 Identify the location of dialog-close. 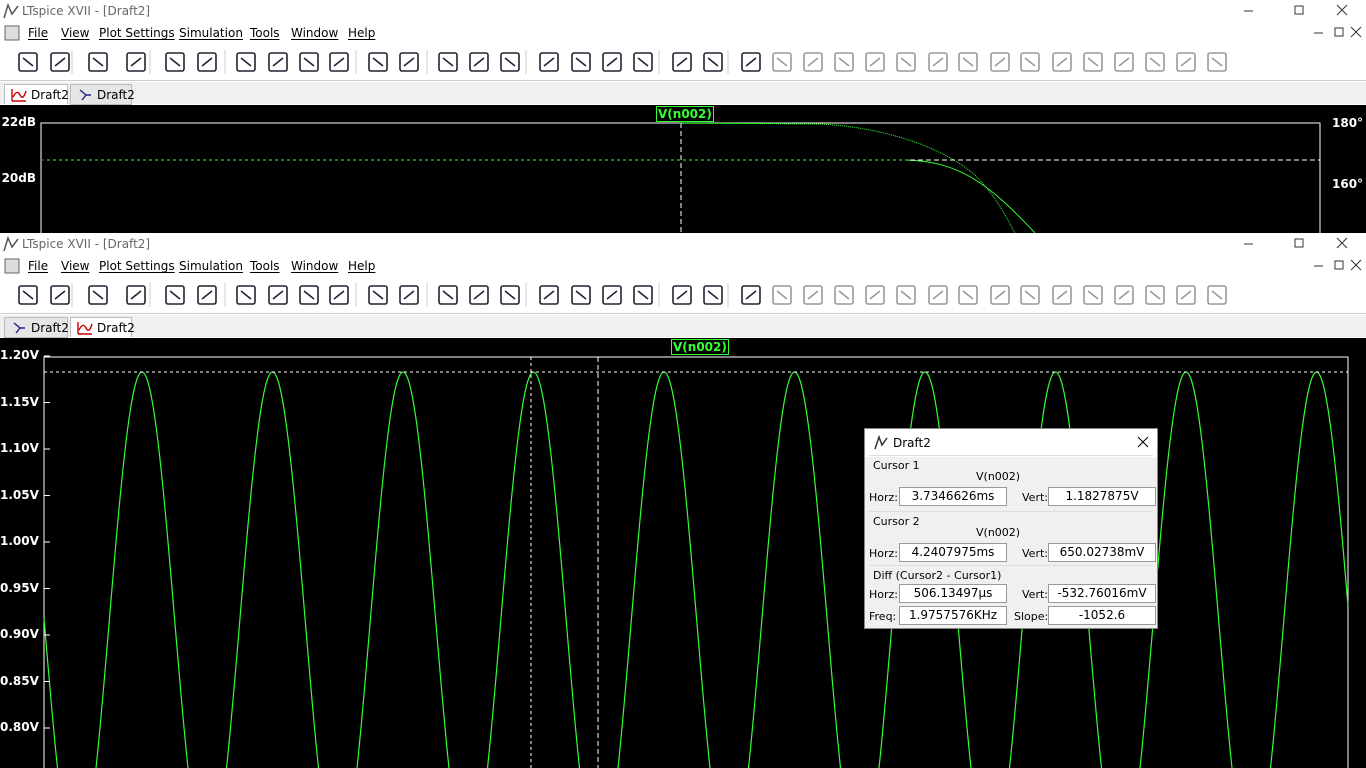
(1143, 442).